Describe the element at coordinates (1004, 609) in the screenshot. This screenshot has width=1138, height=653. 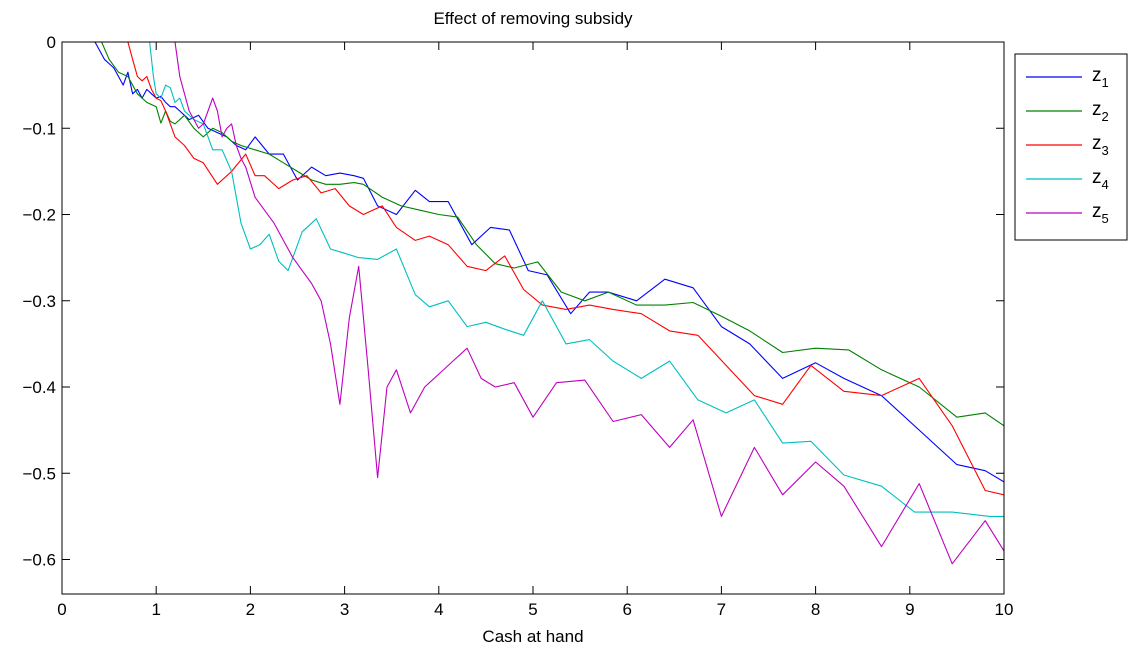
I see `x-tick-label: 10` at that location.